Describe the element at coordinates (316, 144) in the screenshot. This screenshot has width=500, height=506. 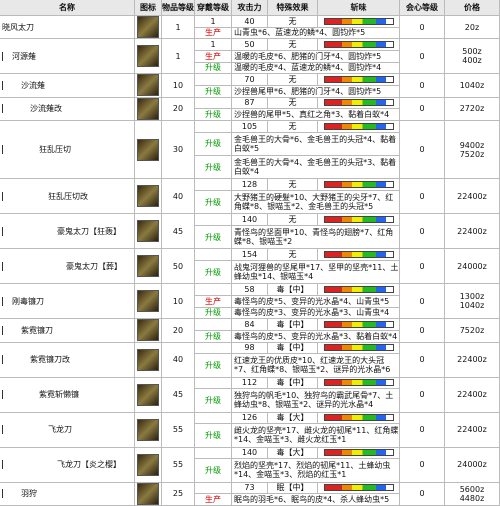
I see `materials: 金毛兽王的大骨*6、金毛兽王的头冠*4、黏着白蚁*5` at that location.